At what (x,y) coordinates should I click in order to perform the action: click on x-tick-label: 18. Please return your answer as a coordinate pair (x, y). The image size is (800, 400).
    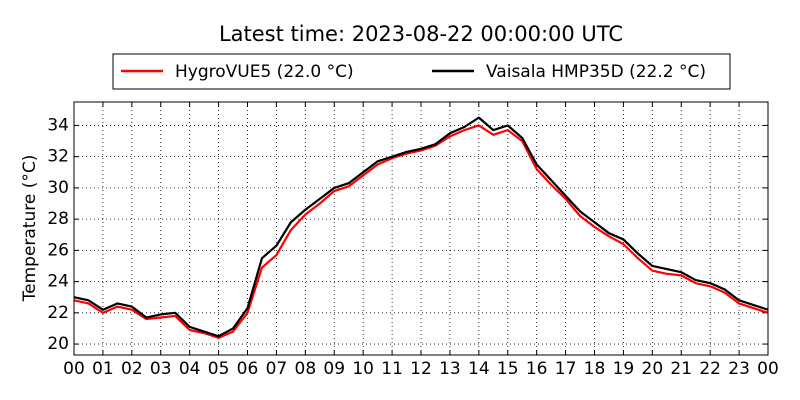
    Looking at the image, I should click on (595, 369).